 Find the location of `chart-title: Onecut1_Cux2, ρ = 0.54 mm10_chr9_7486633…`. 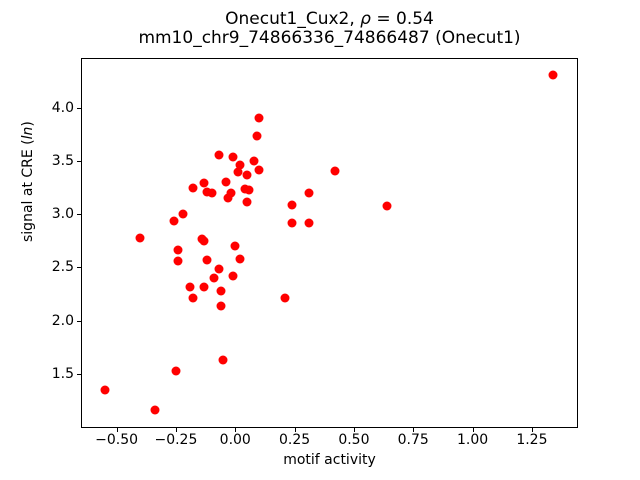

chart-title: Onecut1_Cux2, ρ = 0.54 mm10_chr9_7486633… is located at coordinates (329, 29).